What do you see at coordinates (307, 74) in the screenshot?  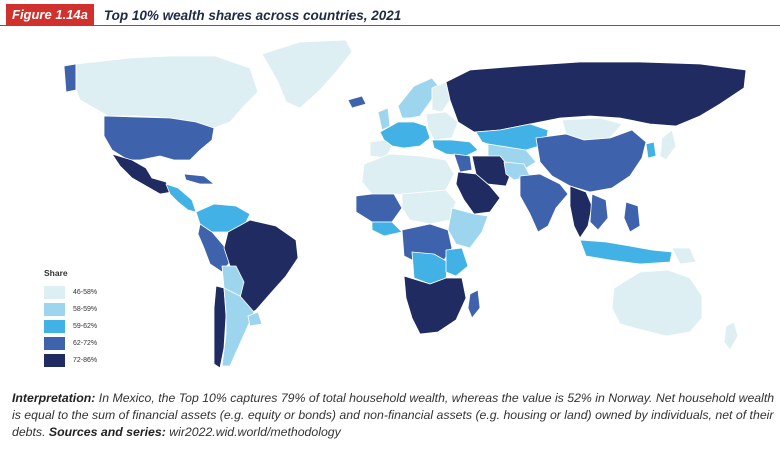 I see `region-greenland` at bounding box center [307, 74].